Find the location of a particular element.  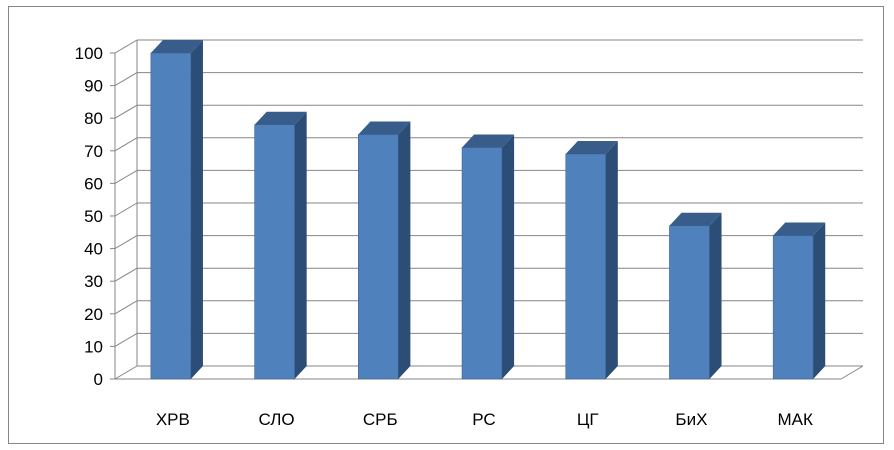

x-axis-labels: ХРВ СЛО СРБ РС ЦГ БиХ МАК is located at coordinates (484, 419).